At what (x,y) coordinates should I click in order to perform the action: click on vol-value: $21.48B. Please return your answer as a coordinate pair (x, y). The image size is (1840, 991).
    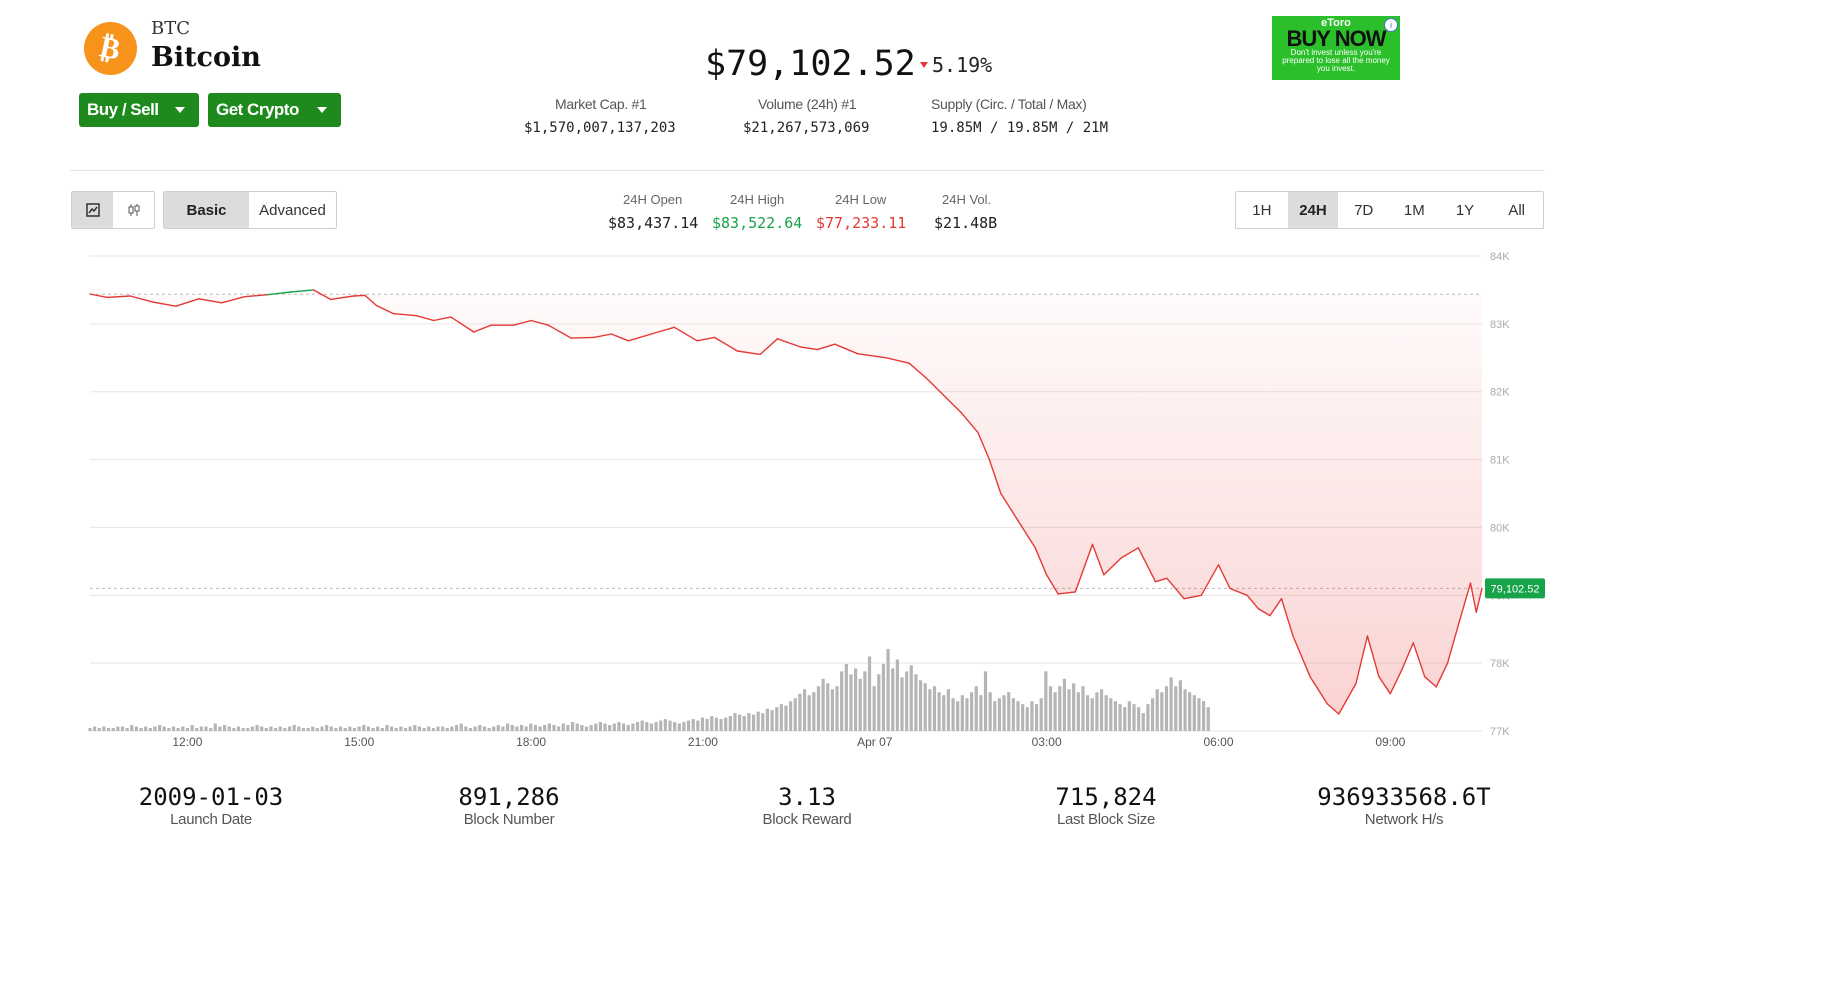
    Looking at the image, I should click on (966, 223).